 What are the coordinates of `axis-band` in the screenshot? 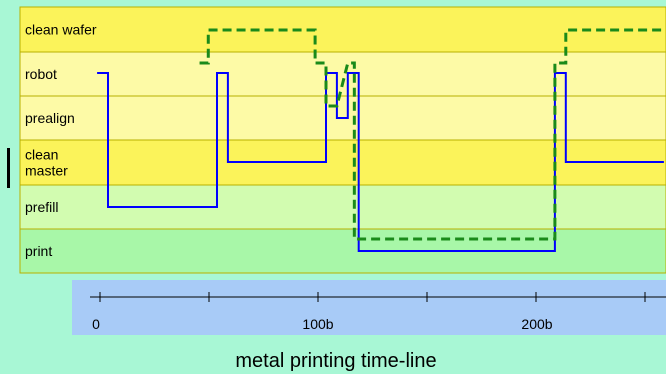 It's located at (369, 307).